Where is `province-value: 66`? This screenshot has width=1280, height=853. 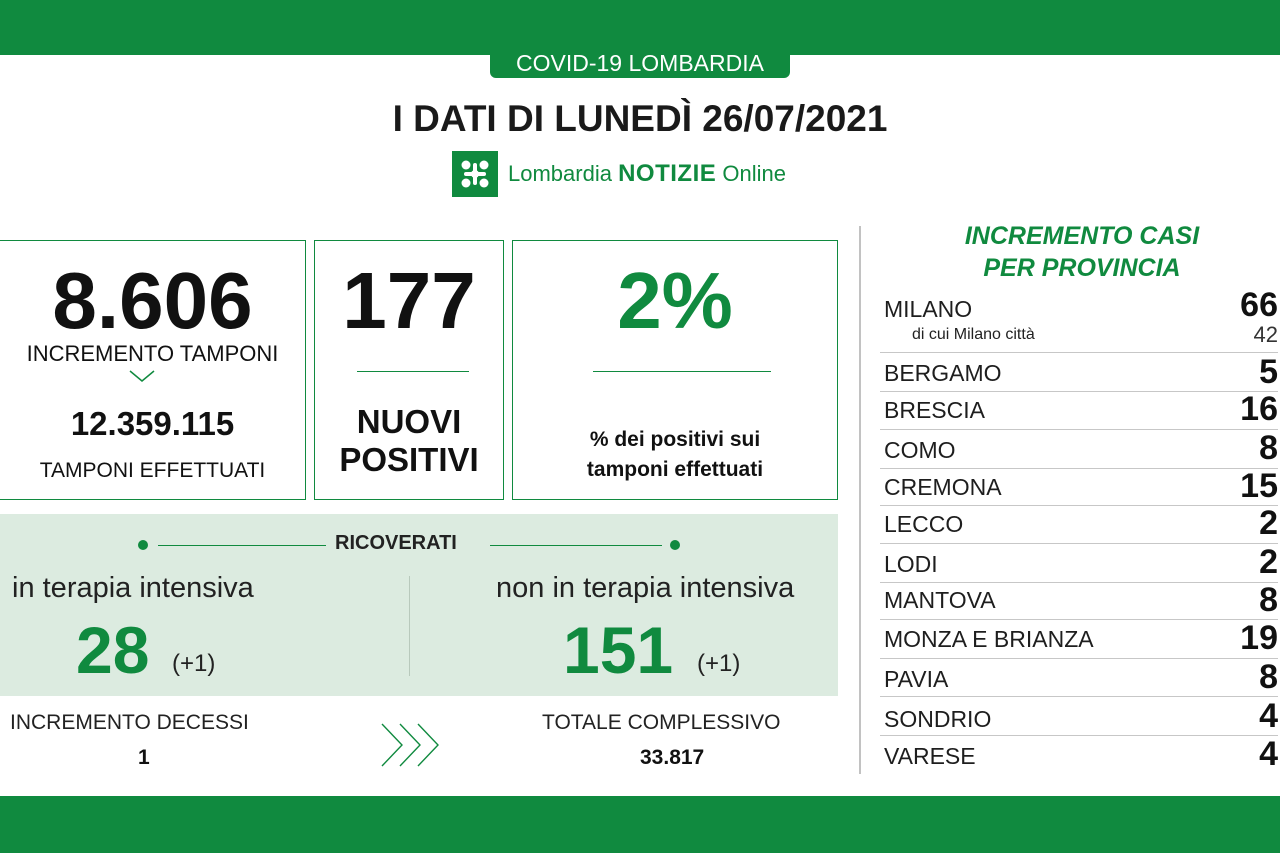
province-value: 66 is located at coordinates (1259, 305).